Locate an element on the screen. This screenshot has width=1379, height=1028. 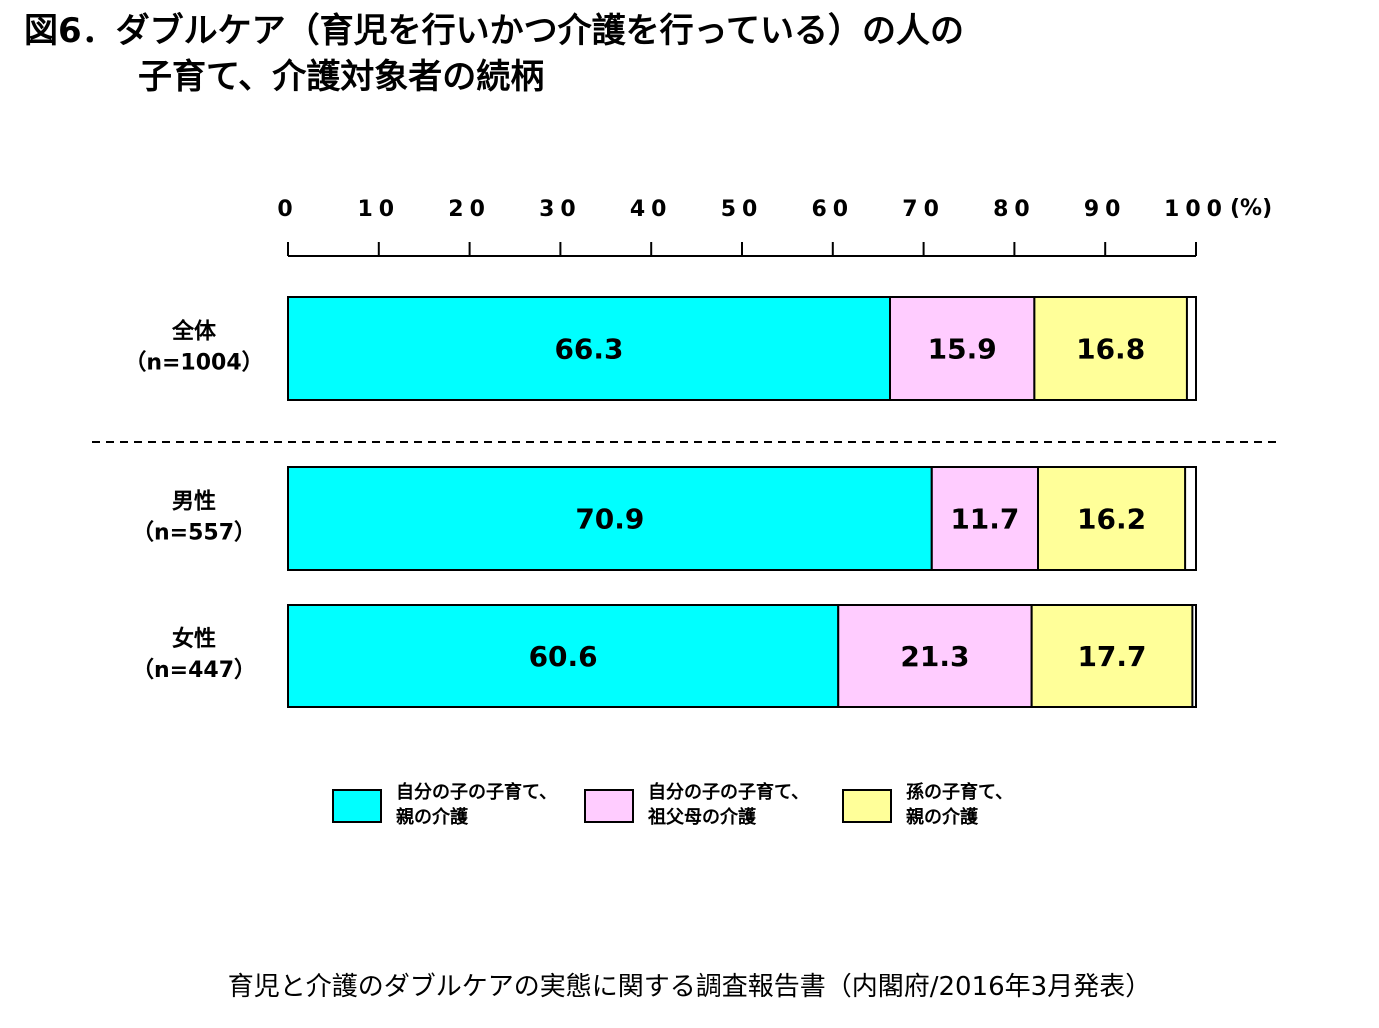
value-label-all-grandchild-care: 16.8 is located at coordinates (1110, 349).